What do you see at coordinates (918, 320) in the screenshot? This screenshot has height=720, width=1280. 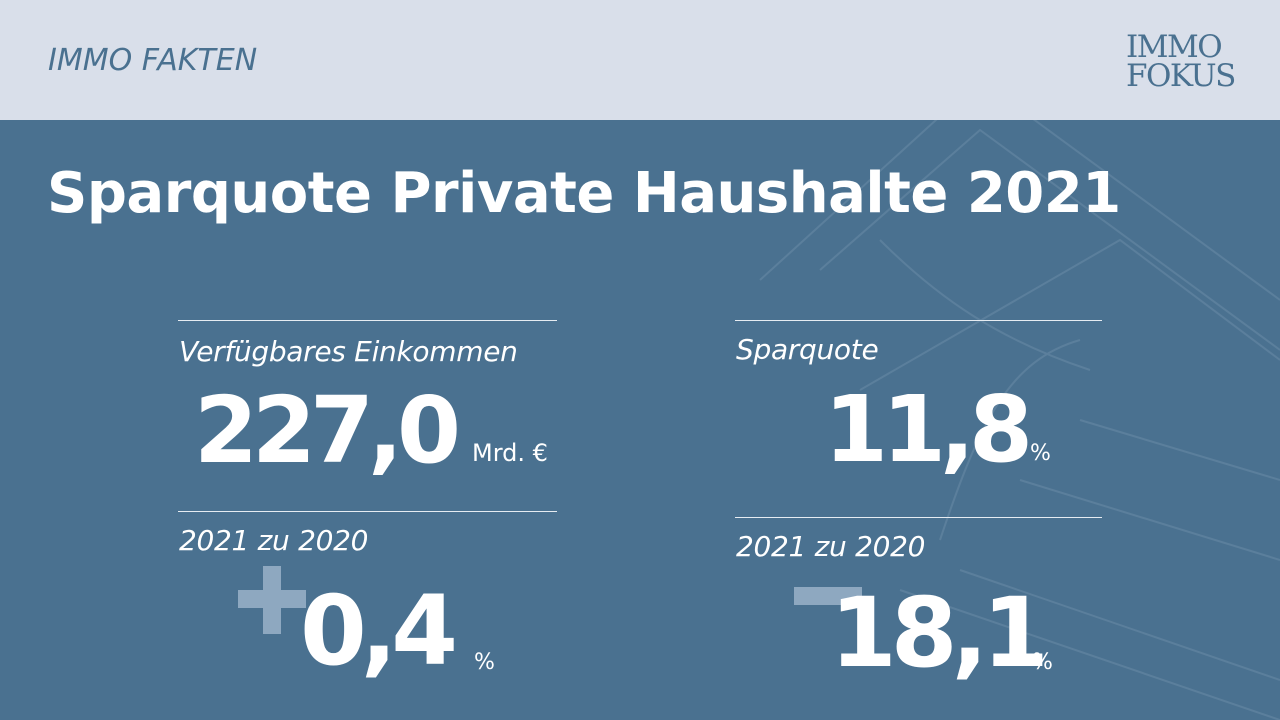 I see `right-top-rule` at bounding box center [918, 320].